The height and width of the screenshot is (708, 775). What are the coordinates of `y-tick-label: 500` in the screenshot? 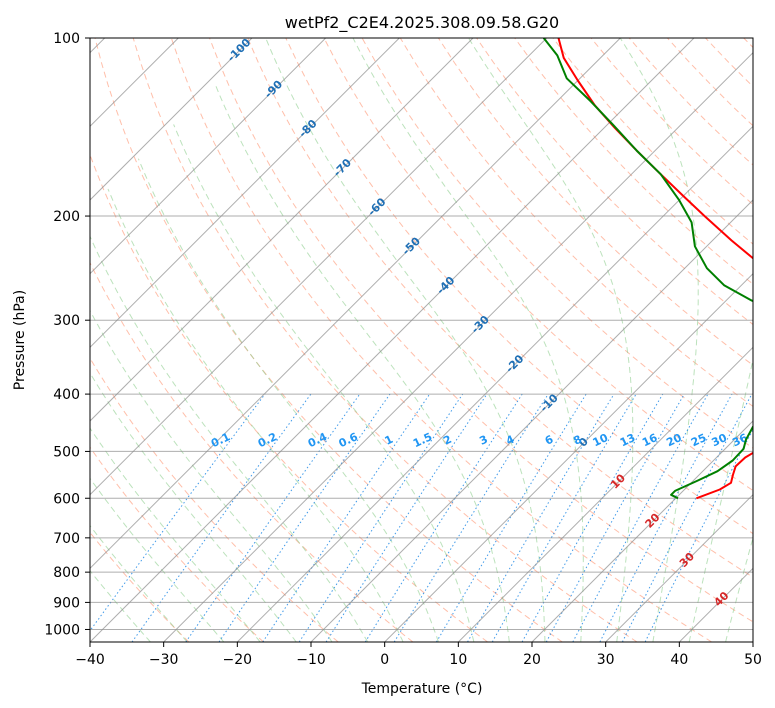 It's located at (66, 452).